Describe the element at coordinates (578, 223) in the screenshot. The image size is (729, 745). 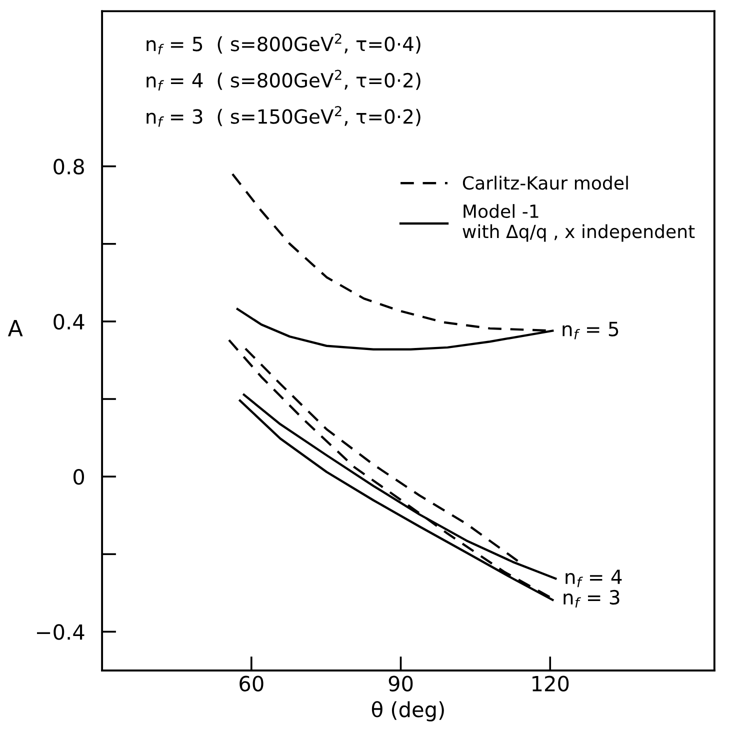
I see `legend-label: Model -1 with Δq/q , x independent` at that location.